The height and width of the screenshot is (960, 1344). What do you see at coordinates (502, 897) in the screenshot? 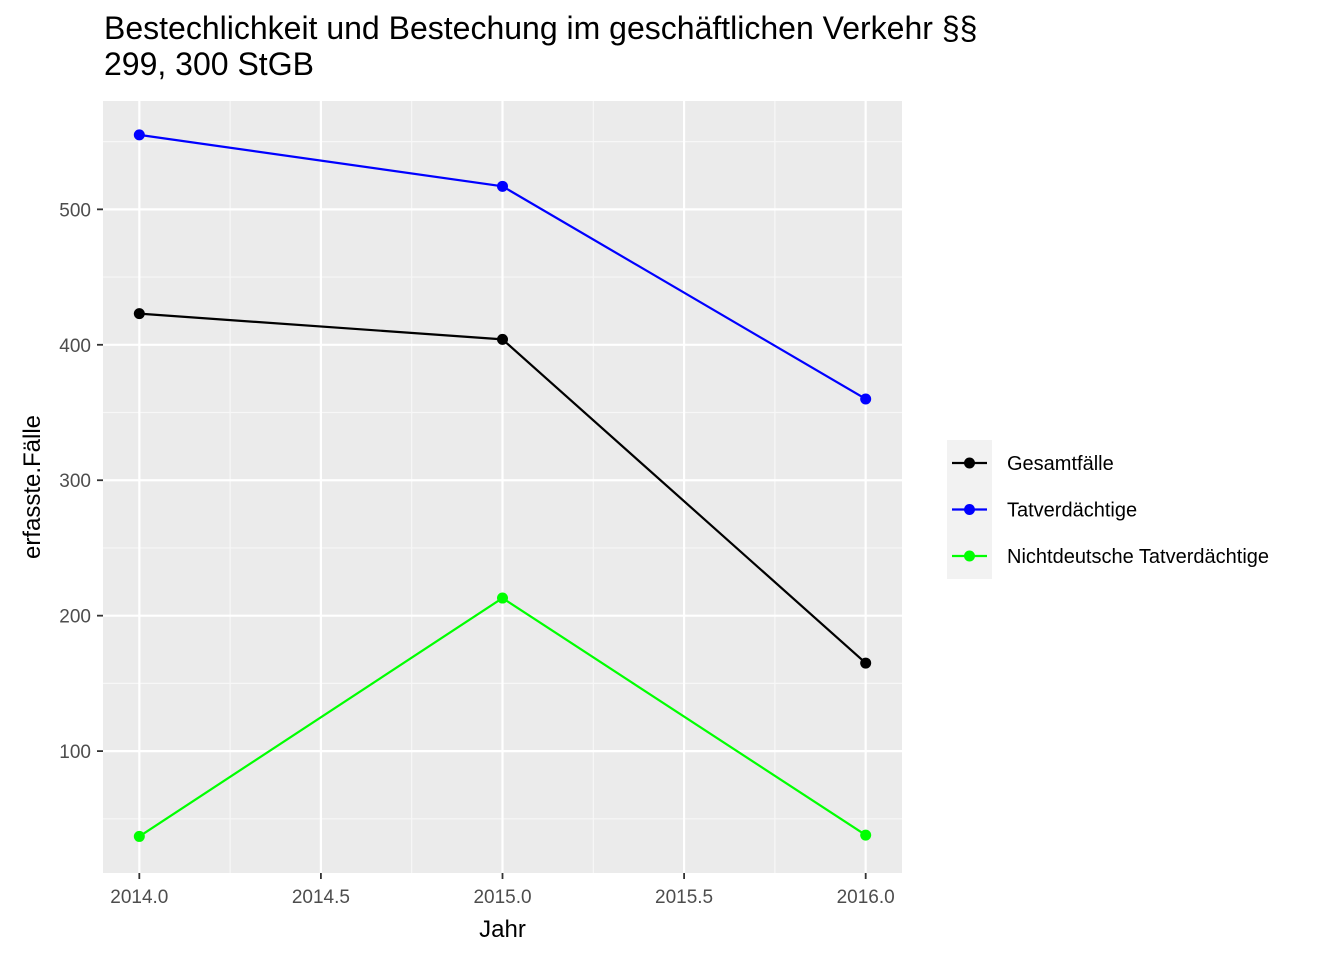
I see `x-tick-label: 2015.0` at bounding box center [502, 897].